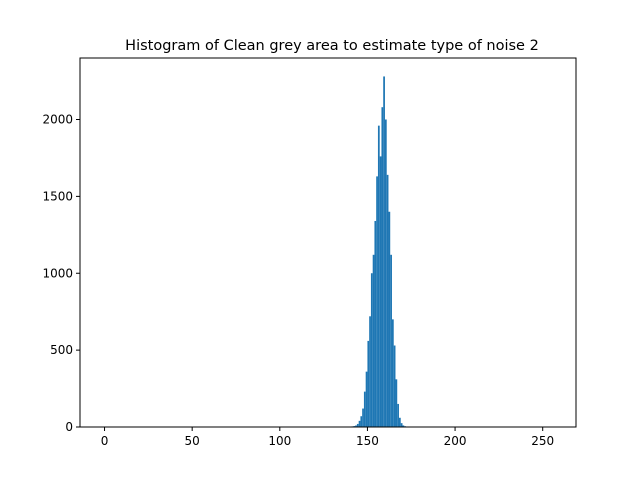  What do you see at coordinates (279, 441) in the screenshot?
I see `x-tick-label: 100` at bounding box center [279, 441].